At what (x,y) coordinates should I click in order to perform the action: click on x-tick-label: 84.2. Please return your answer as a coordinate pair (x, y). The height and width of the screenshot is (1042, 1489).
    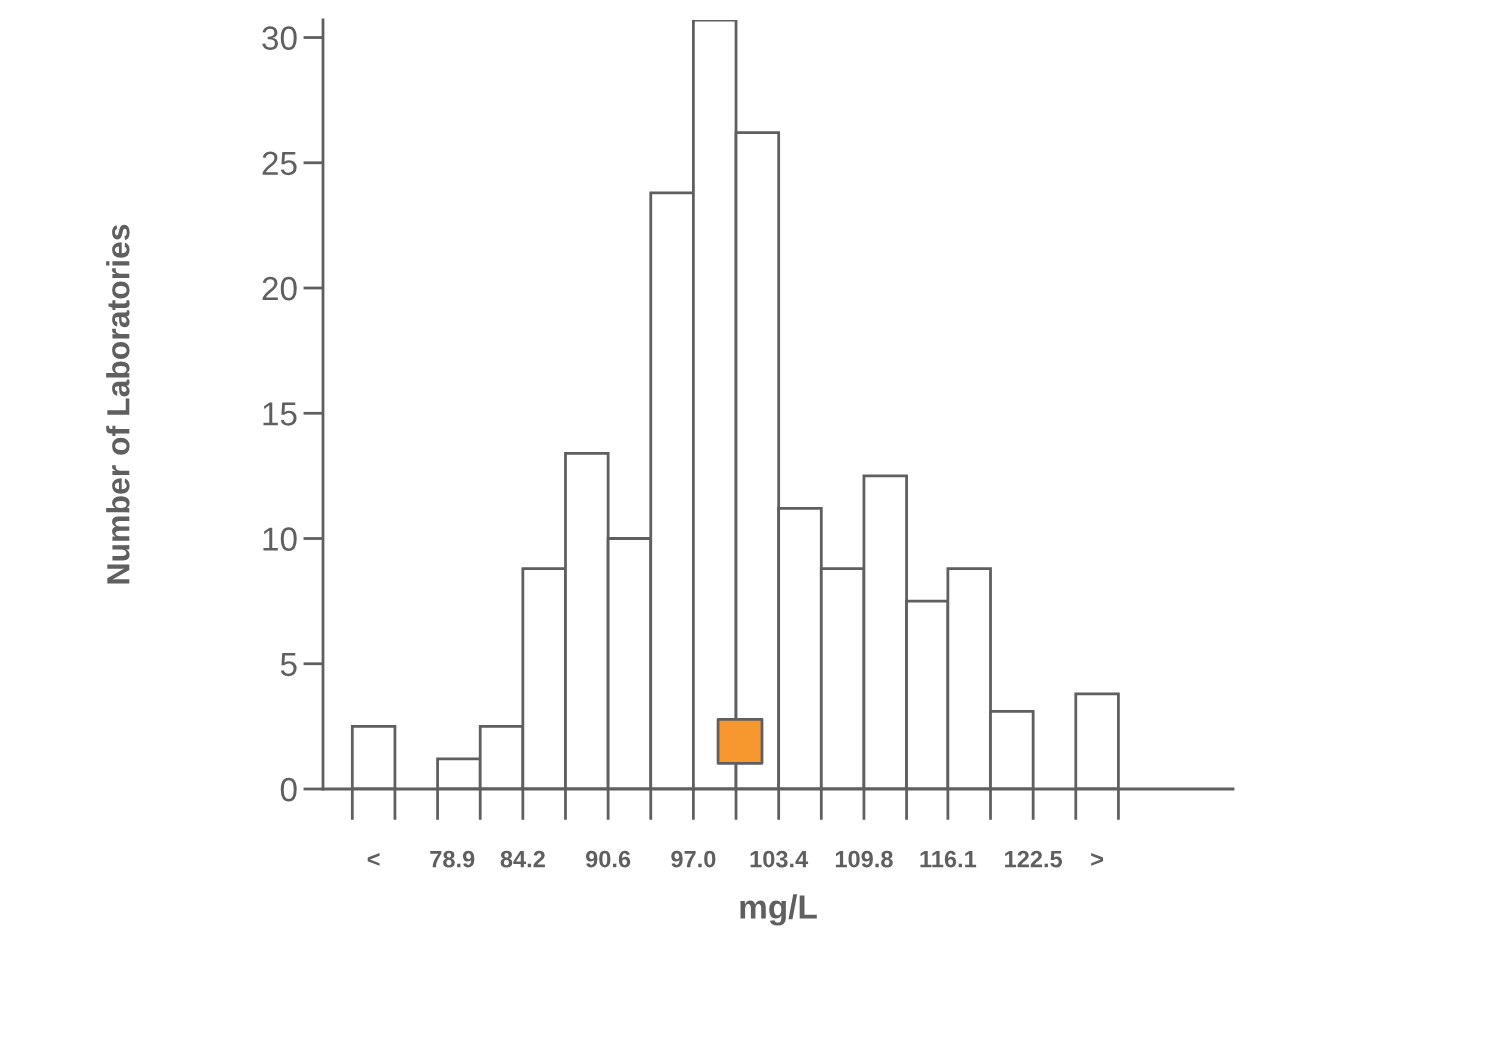
    Looking at the image, I should click on (522, 859).